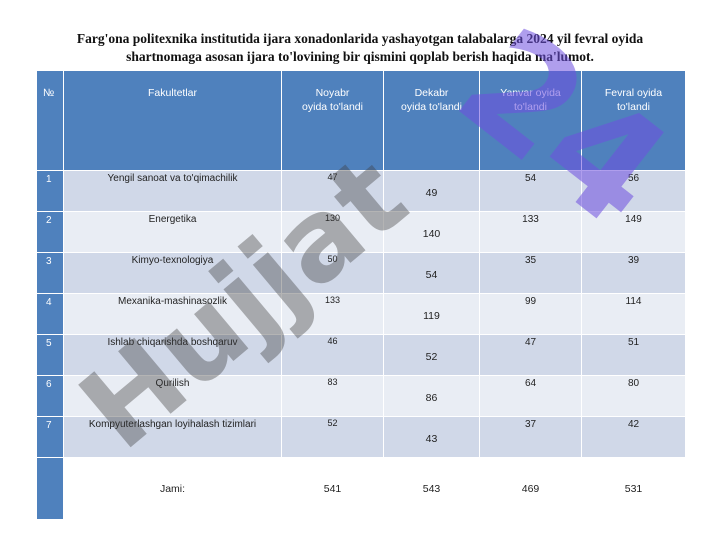  Describe the element at coordinates (530, 396) in the screenshot. I see `january-value: 64` at that location.